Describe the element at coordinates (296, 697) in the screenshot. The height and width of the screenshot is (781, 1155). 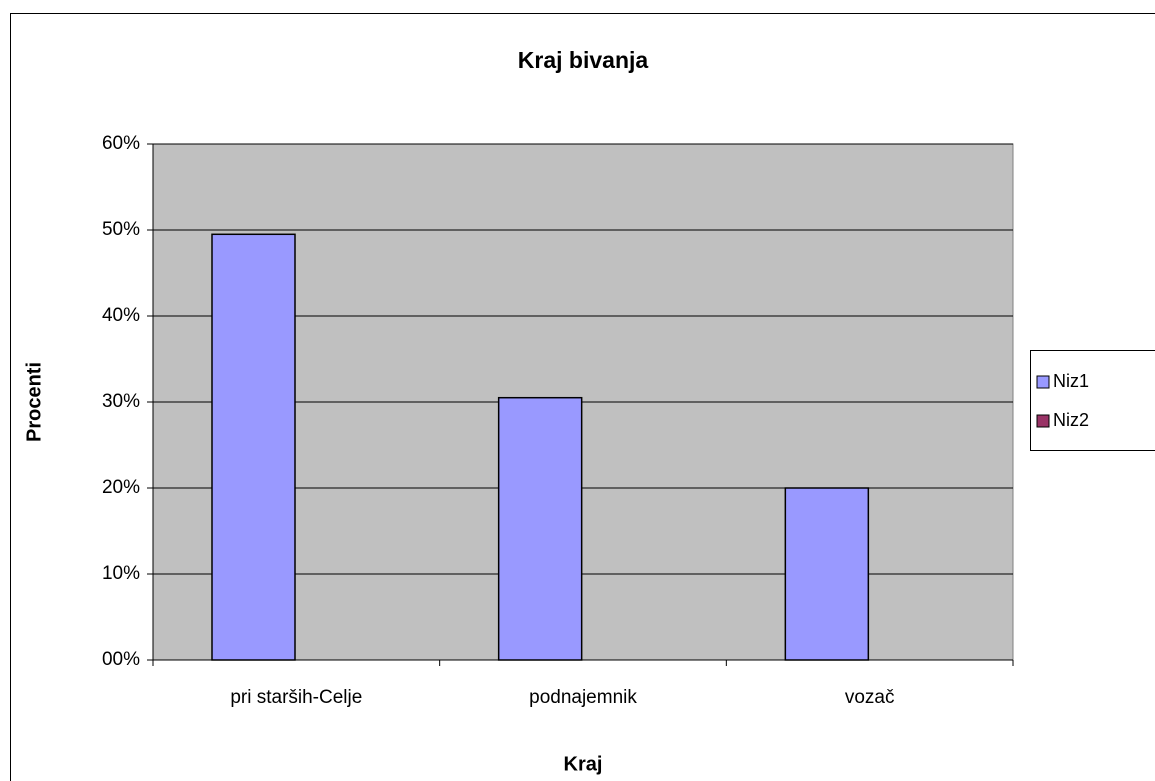
I see `x-tick-label: pri starših-Celje` at that location.